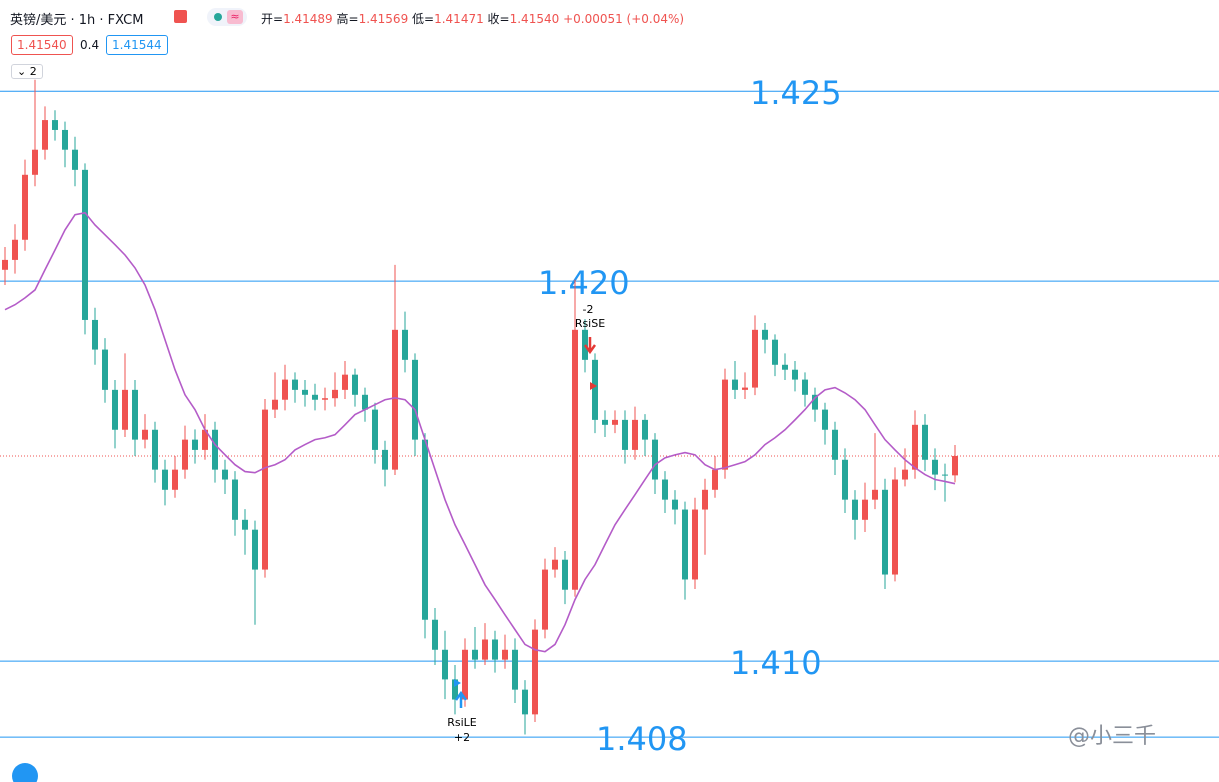 This screenshot has width=1219, height=782. I want to click on symbol: 英镑/美元 · 1h · FXCM, so click(77, 20).